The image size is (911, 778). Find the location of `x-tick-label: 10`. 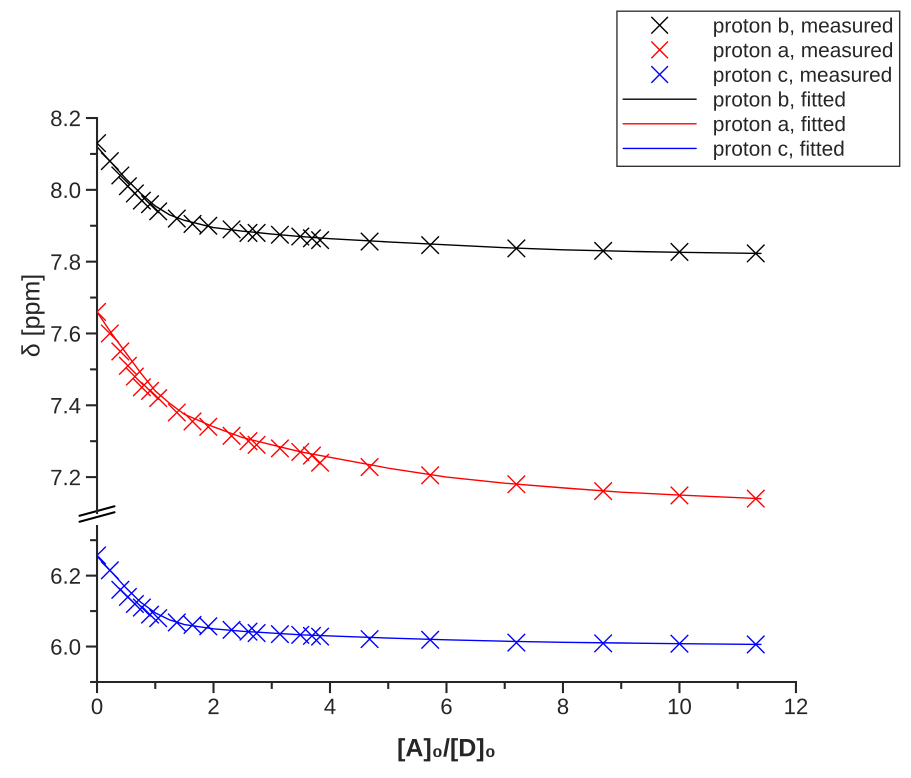

x-tick-label: 10 is located at coordinates (679, 706).